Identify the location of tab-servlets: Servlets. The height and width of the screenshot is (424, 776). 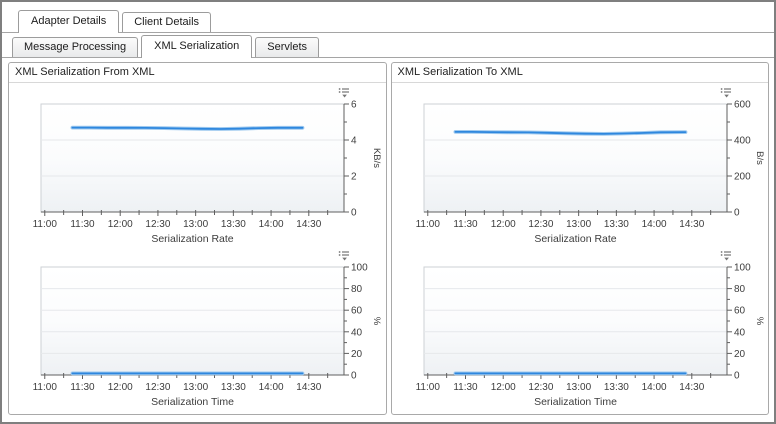
(287, 47).